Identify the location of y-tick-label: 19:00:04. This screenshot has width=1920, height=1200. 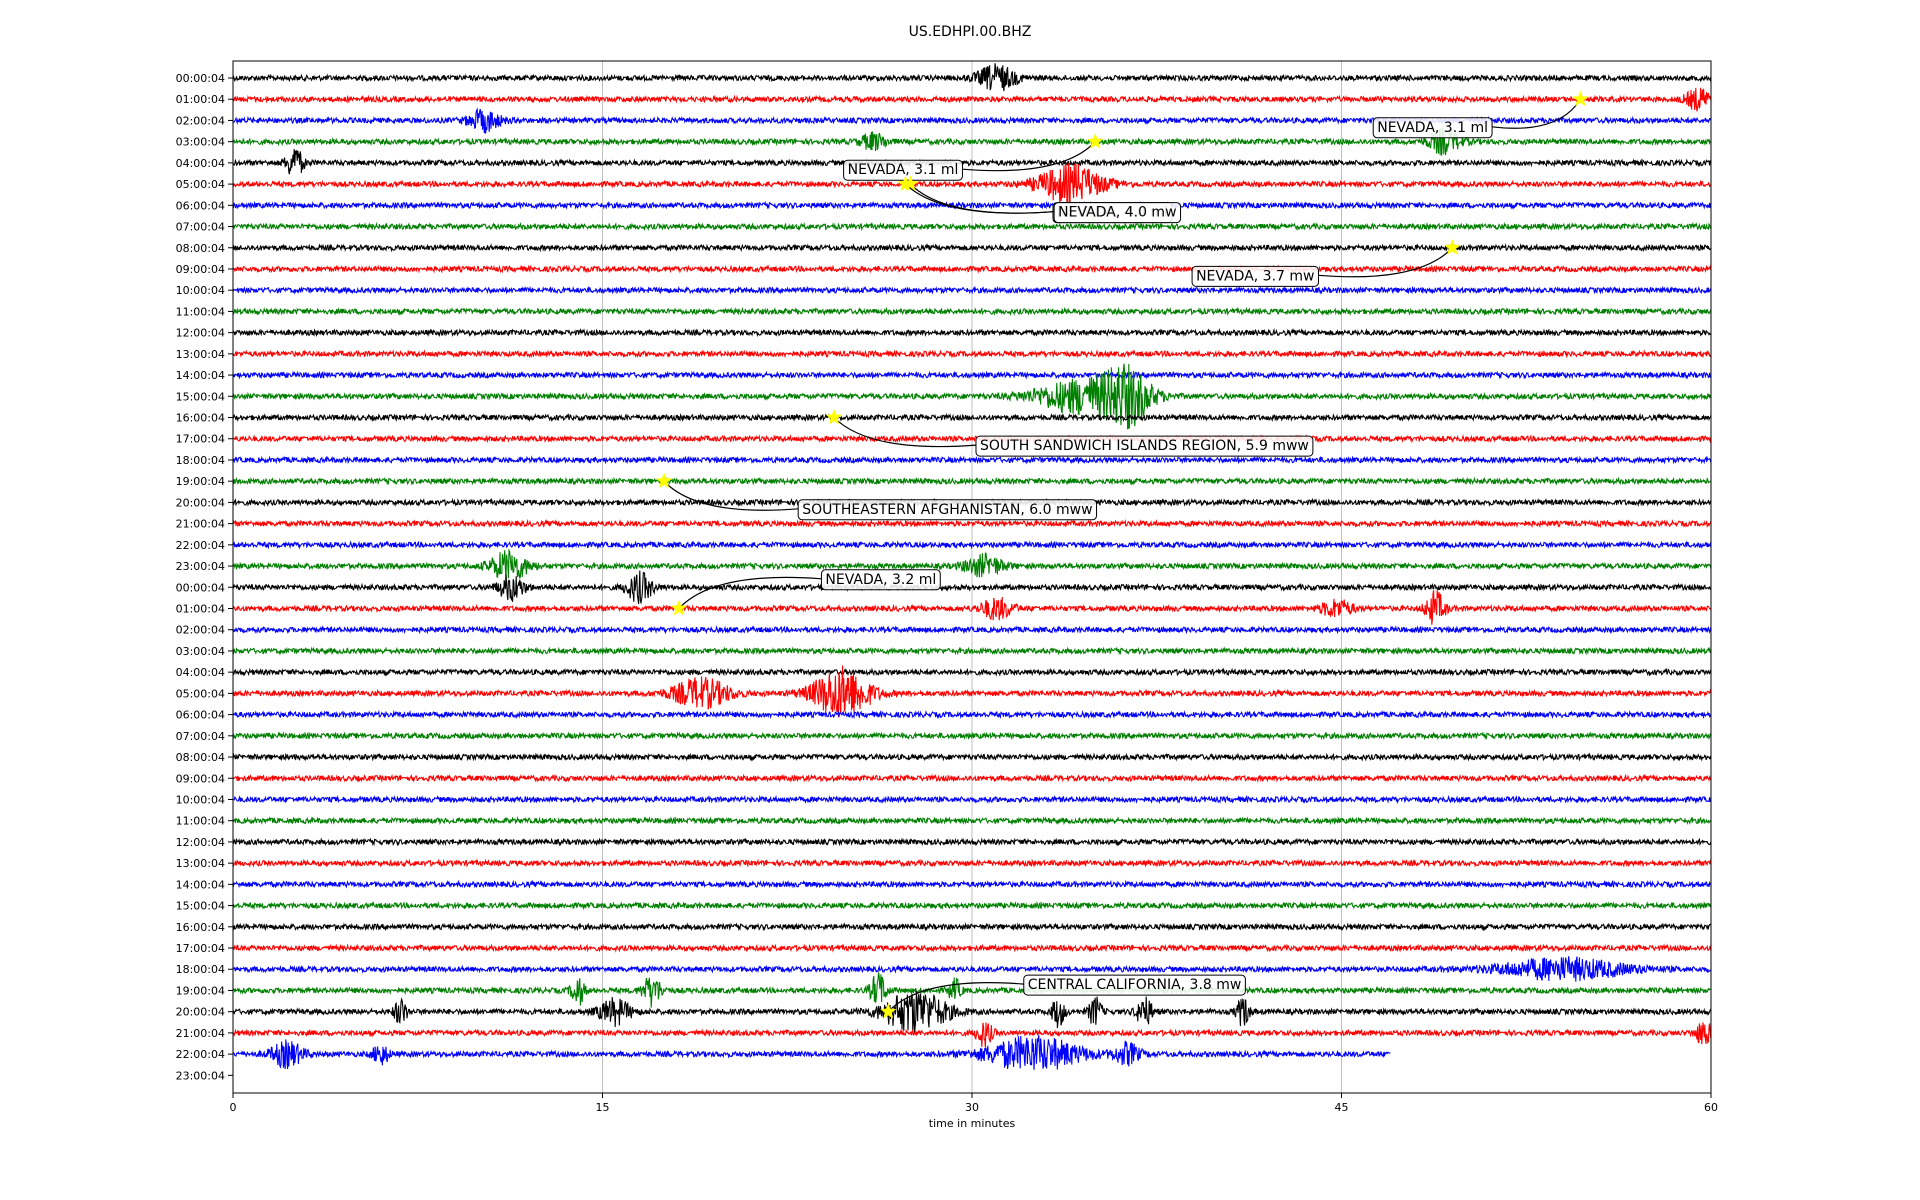
(200, 990).